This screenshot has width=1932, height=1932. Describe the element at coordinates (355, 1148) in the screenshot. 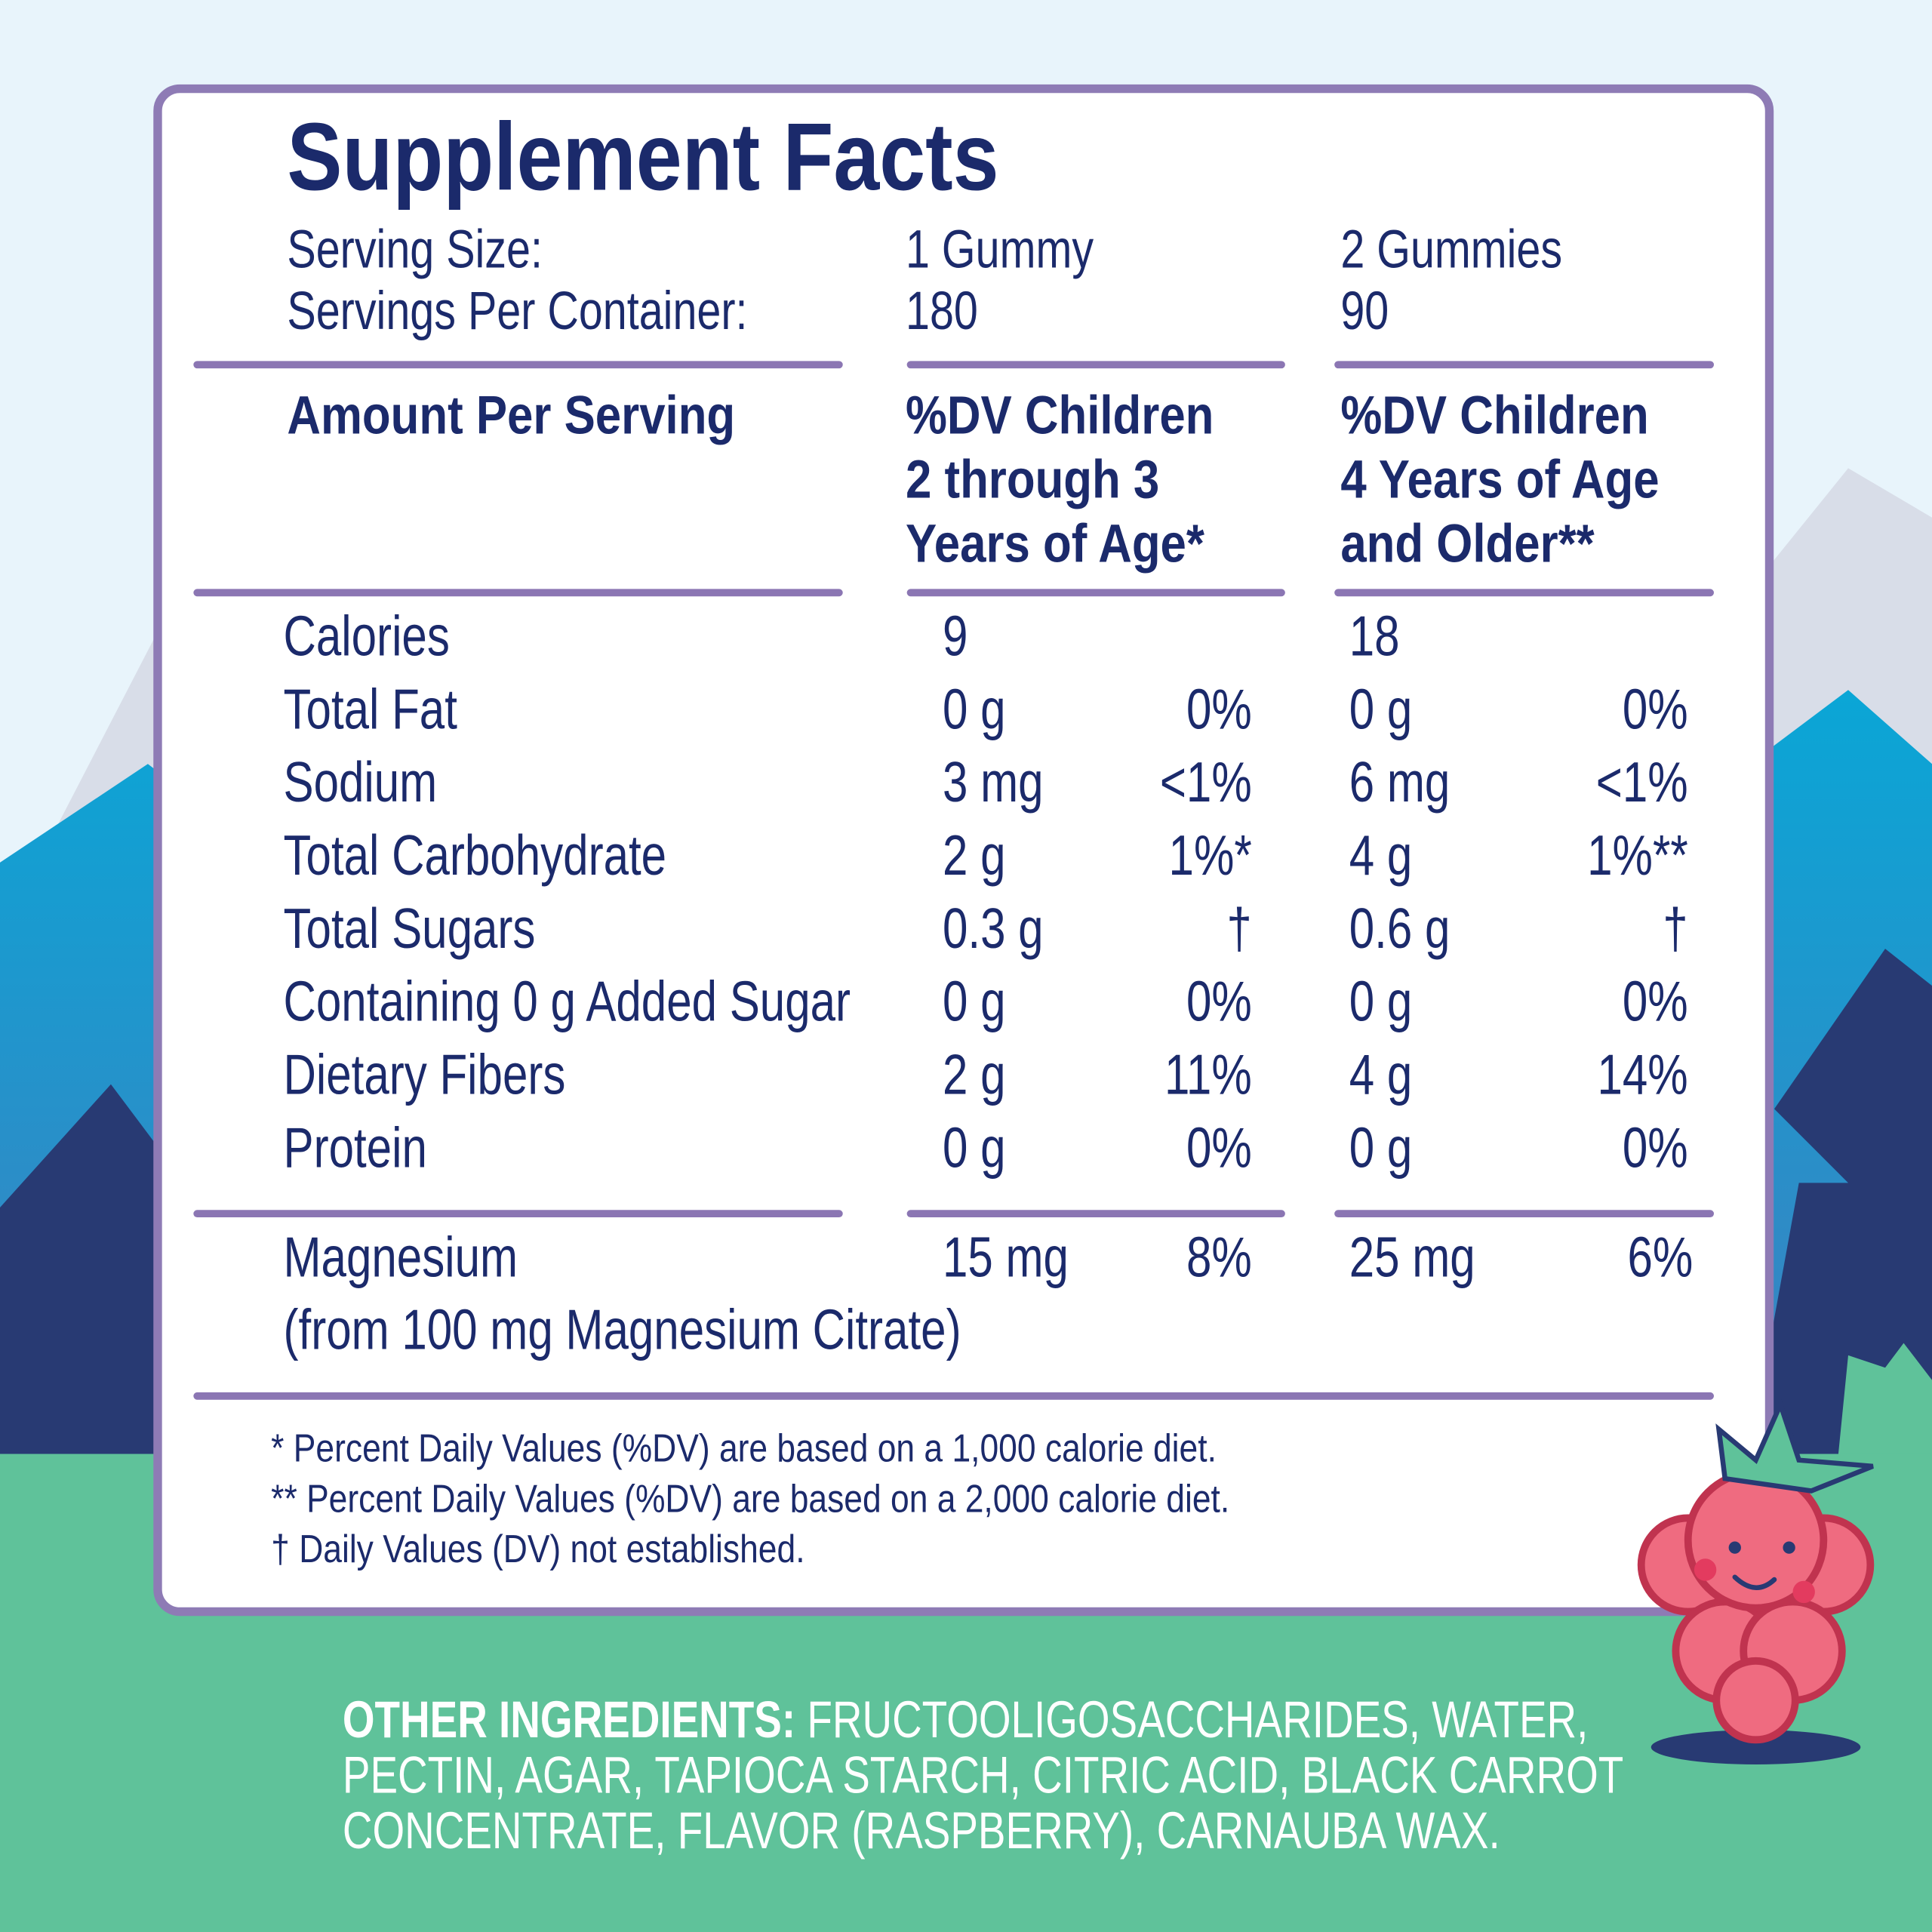

I see `nutrient-name: Protein` at that location.